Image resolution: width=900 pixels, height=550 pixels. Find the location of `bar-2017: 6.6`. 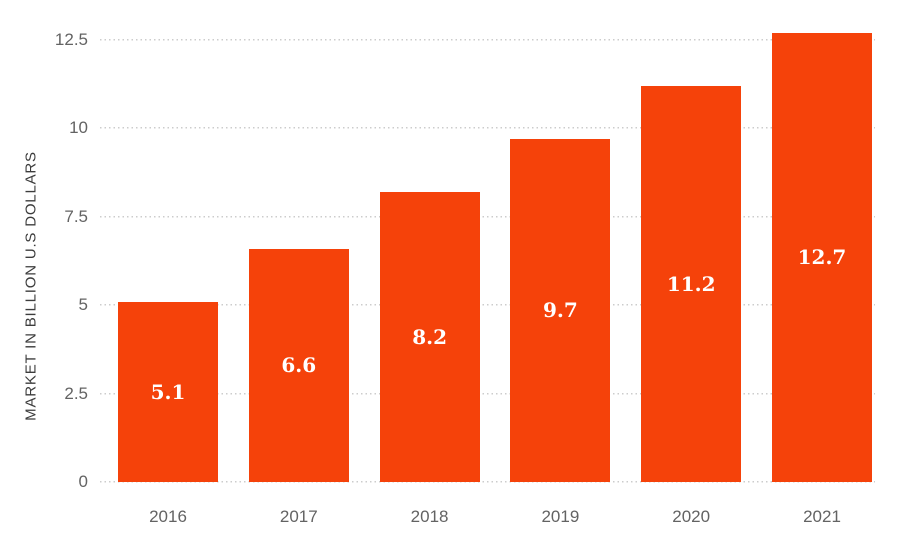

bar-2017: 6.6 is located at coordinates (298, 365).